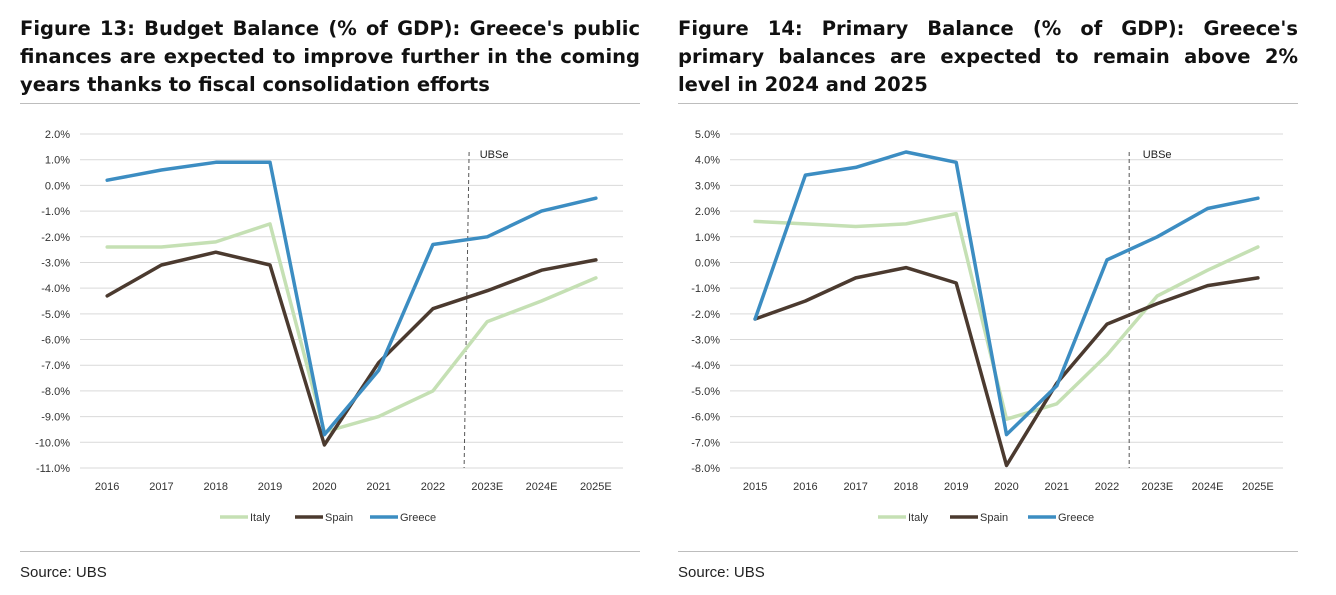 This screenshot has height=595, width=1336. Describe the element at coordinates (55, 418) in the screenshot. I see `y-tick-label: -9.0%` at that location.